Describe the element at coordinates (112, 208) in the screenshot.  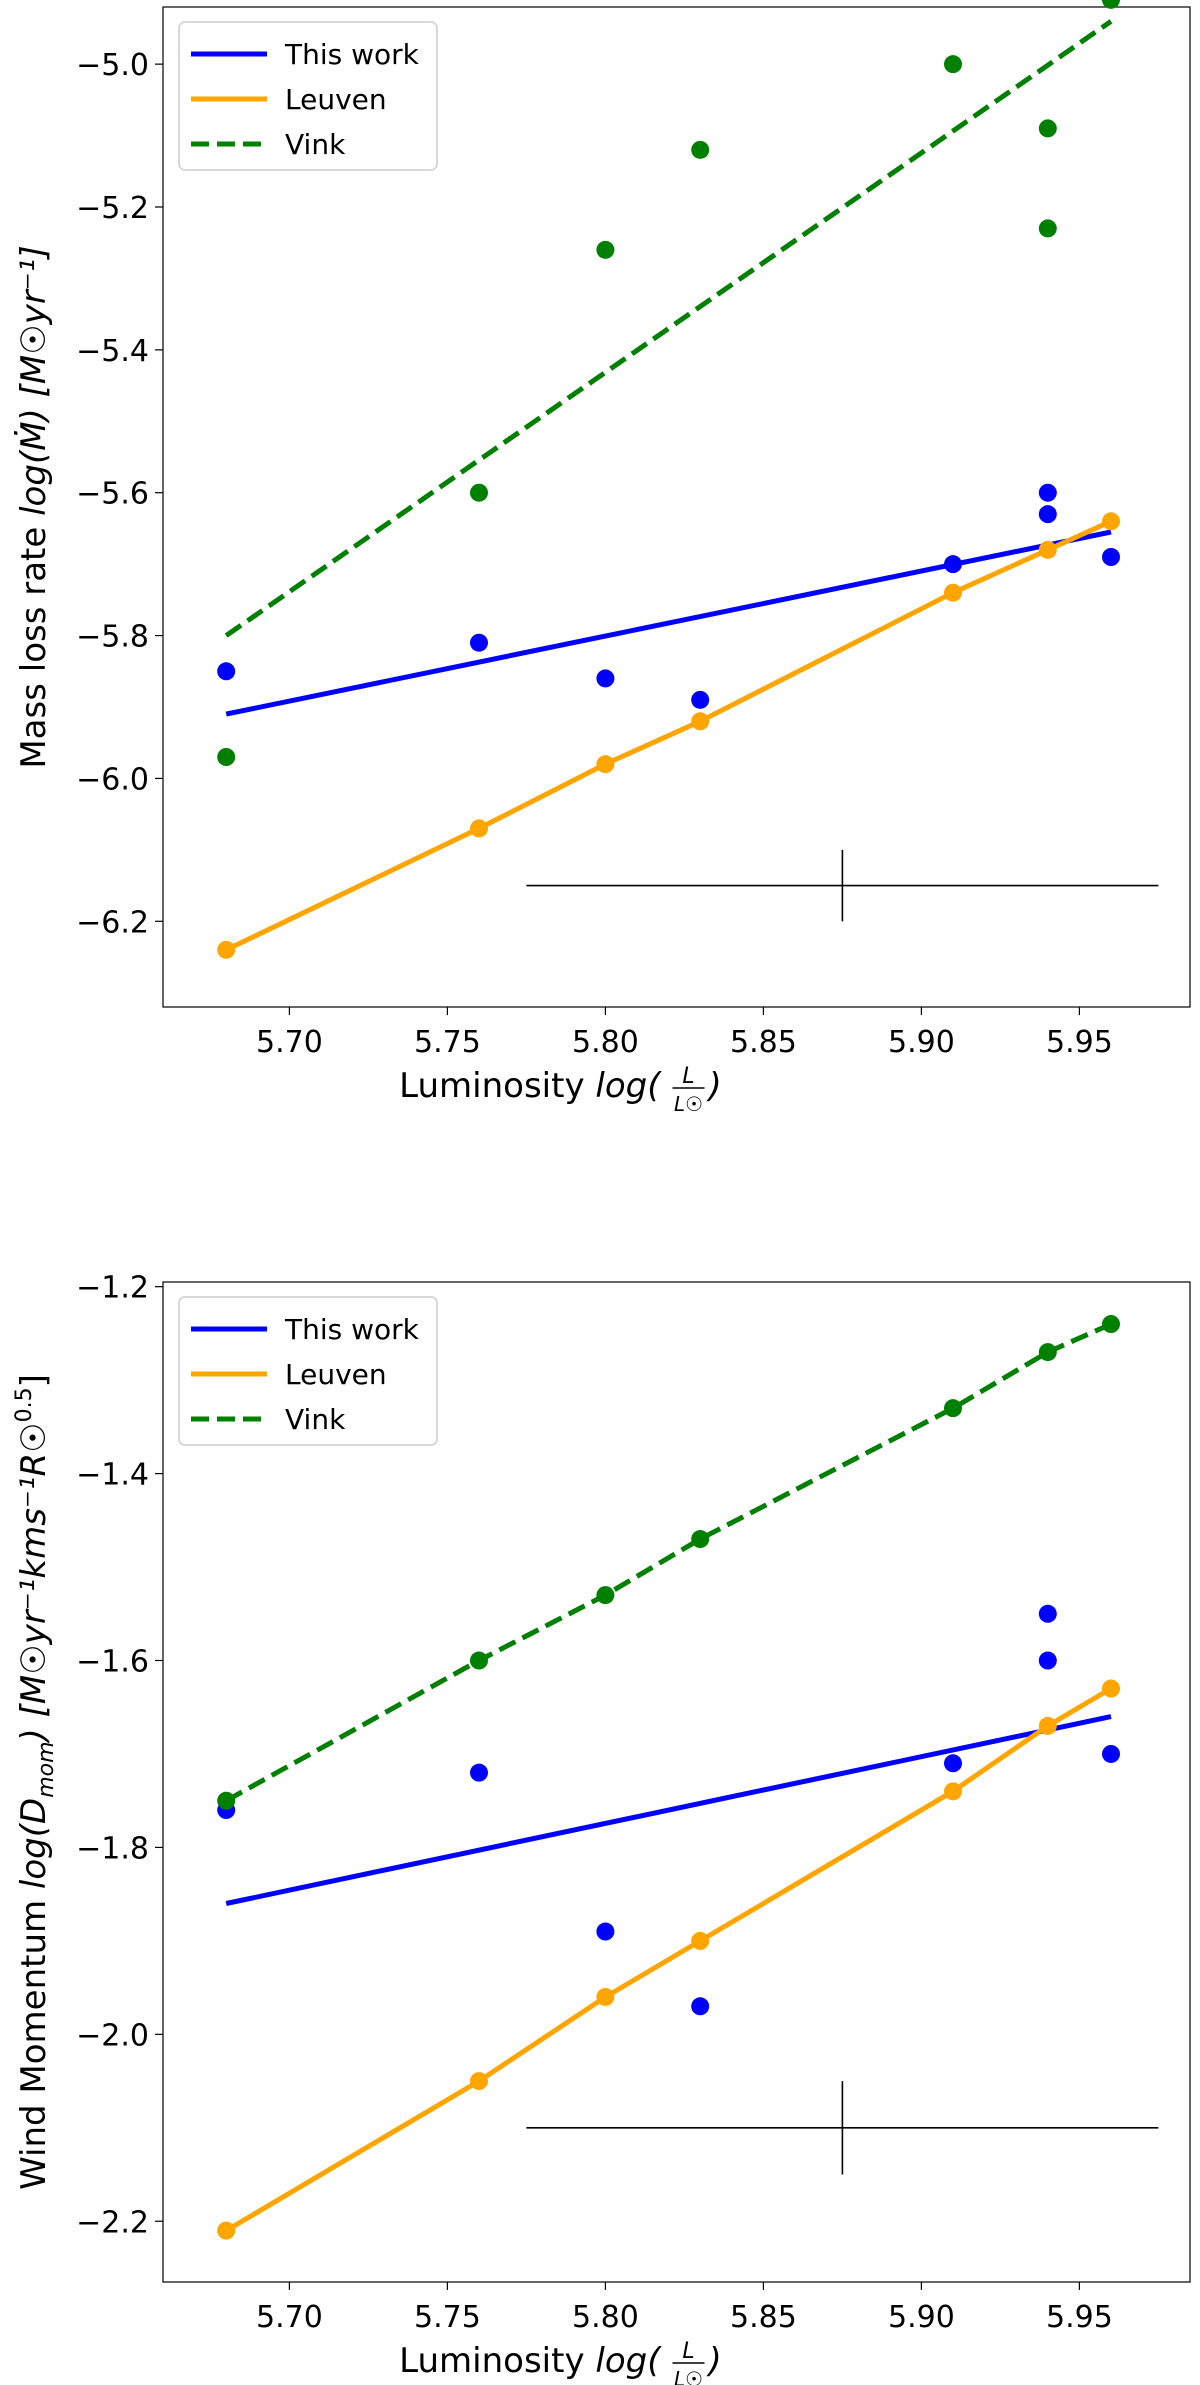
I see `y-tick-label: −5.2` at that location.